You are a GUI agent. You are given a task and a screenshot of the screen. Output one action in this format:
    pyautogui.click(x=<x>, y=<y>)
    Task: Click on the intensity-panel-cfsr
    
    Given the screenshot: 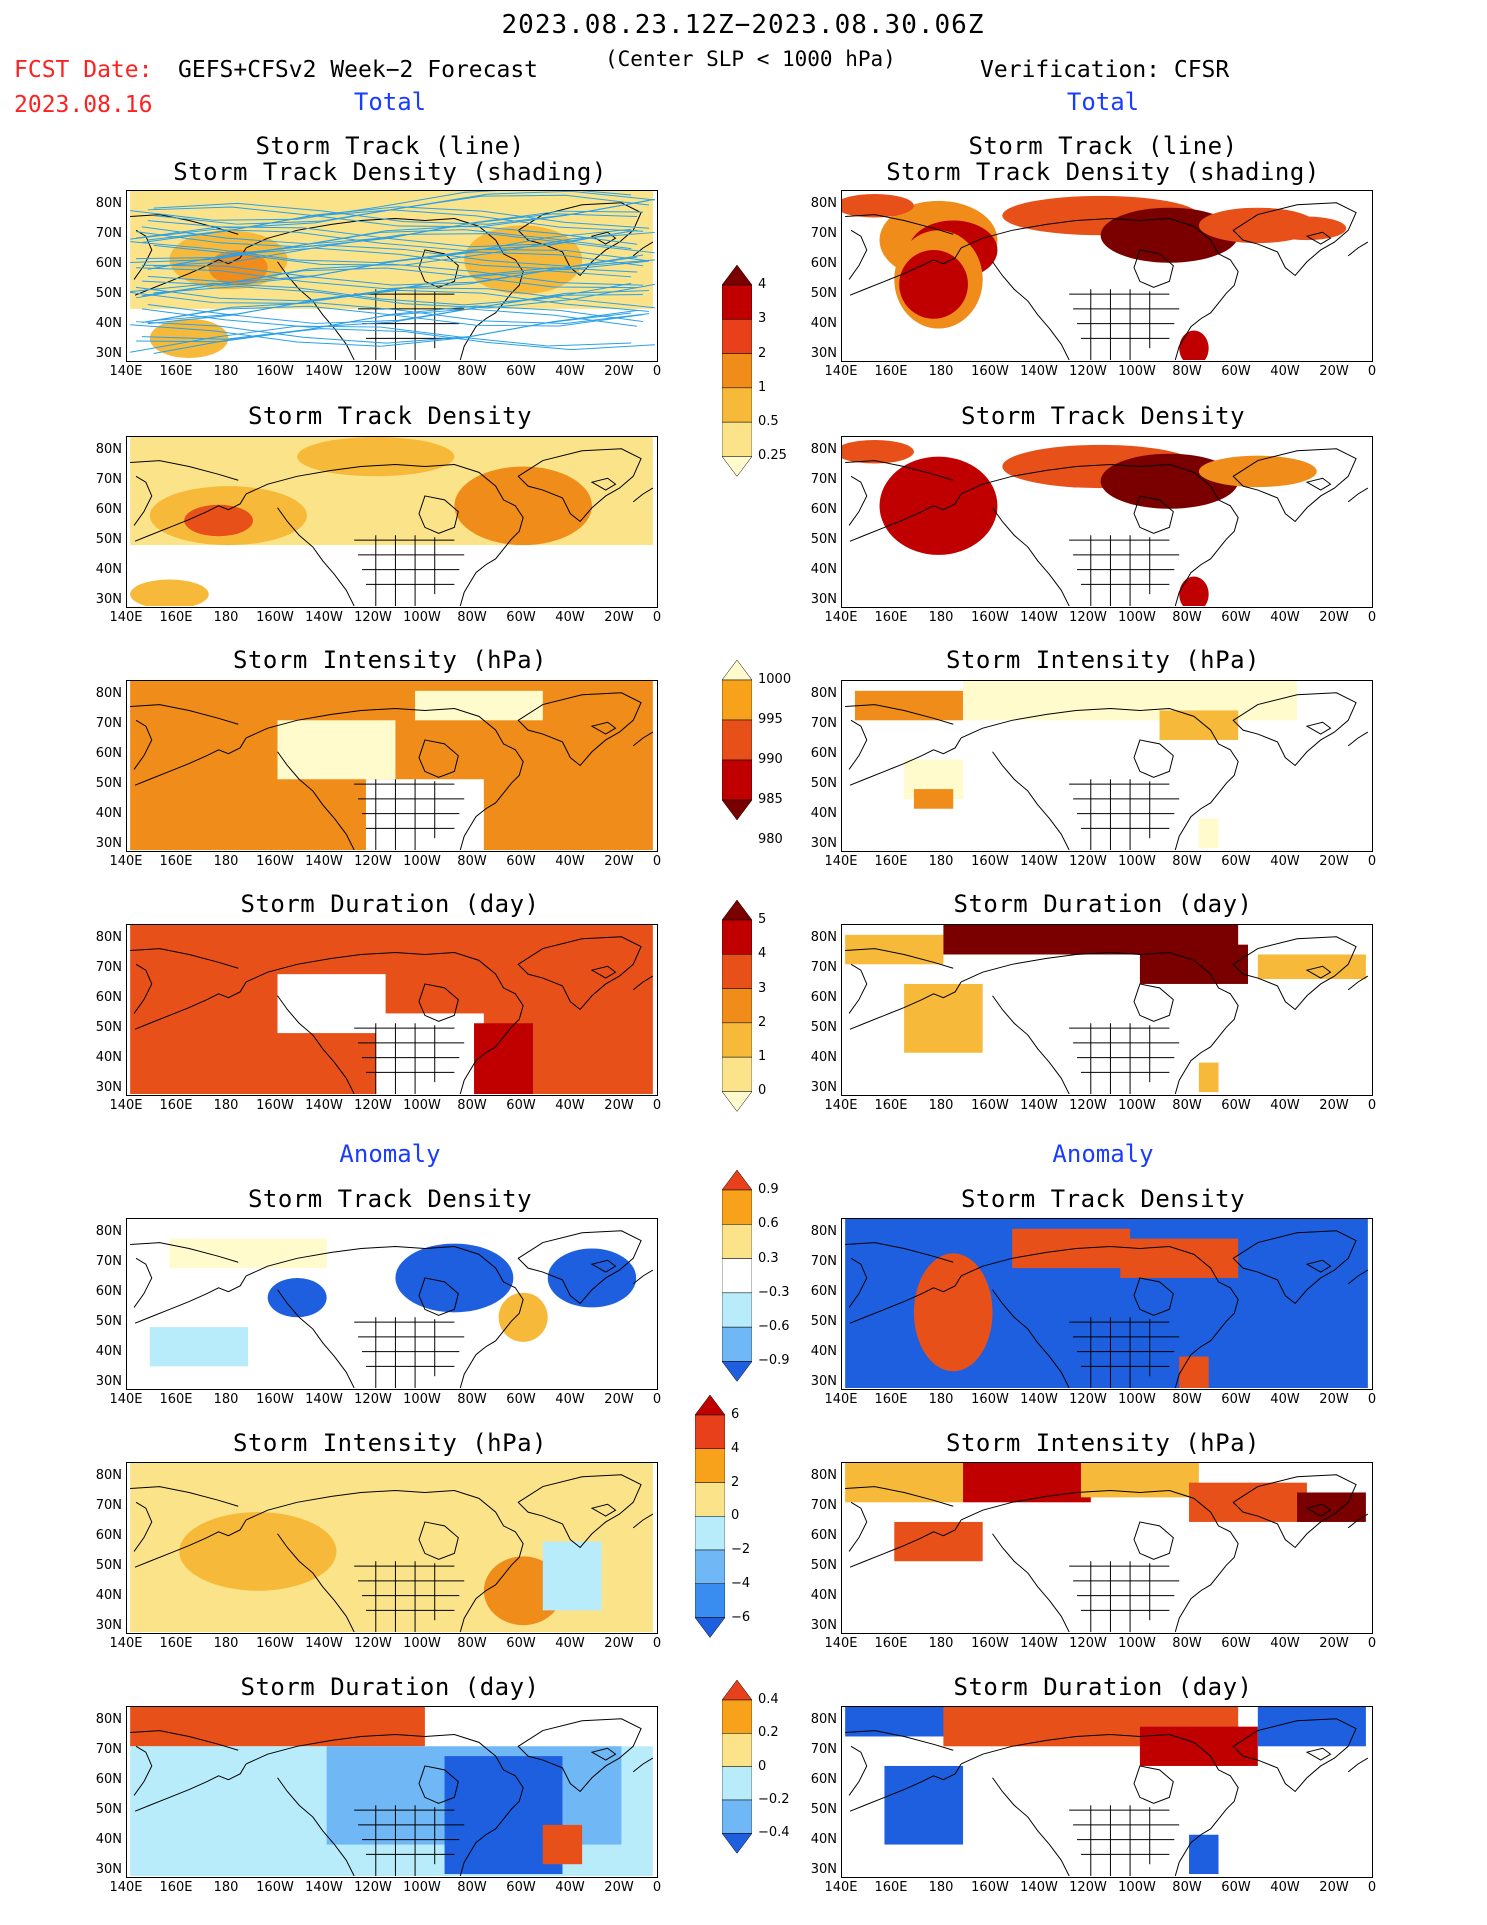 What is the action you would take?
    pyautogui.click(x=1107, y=766)
    